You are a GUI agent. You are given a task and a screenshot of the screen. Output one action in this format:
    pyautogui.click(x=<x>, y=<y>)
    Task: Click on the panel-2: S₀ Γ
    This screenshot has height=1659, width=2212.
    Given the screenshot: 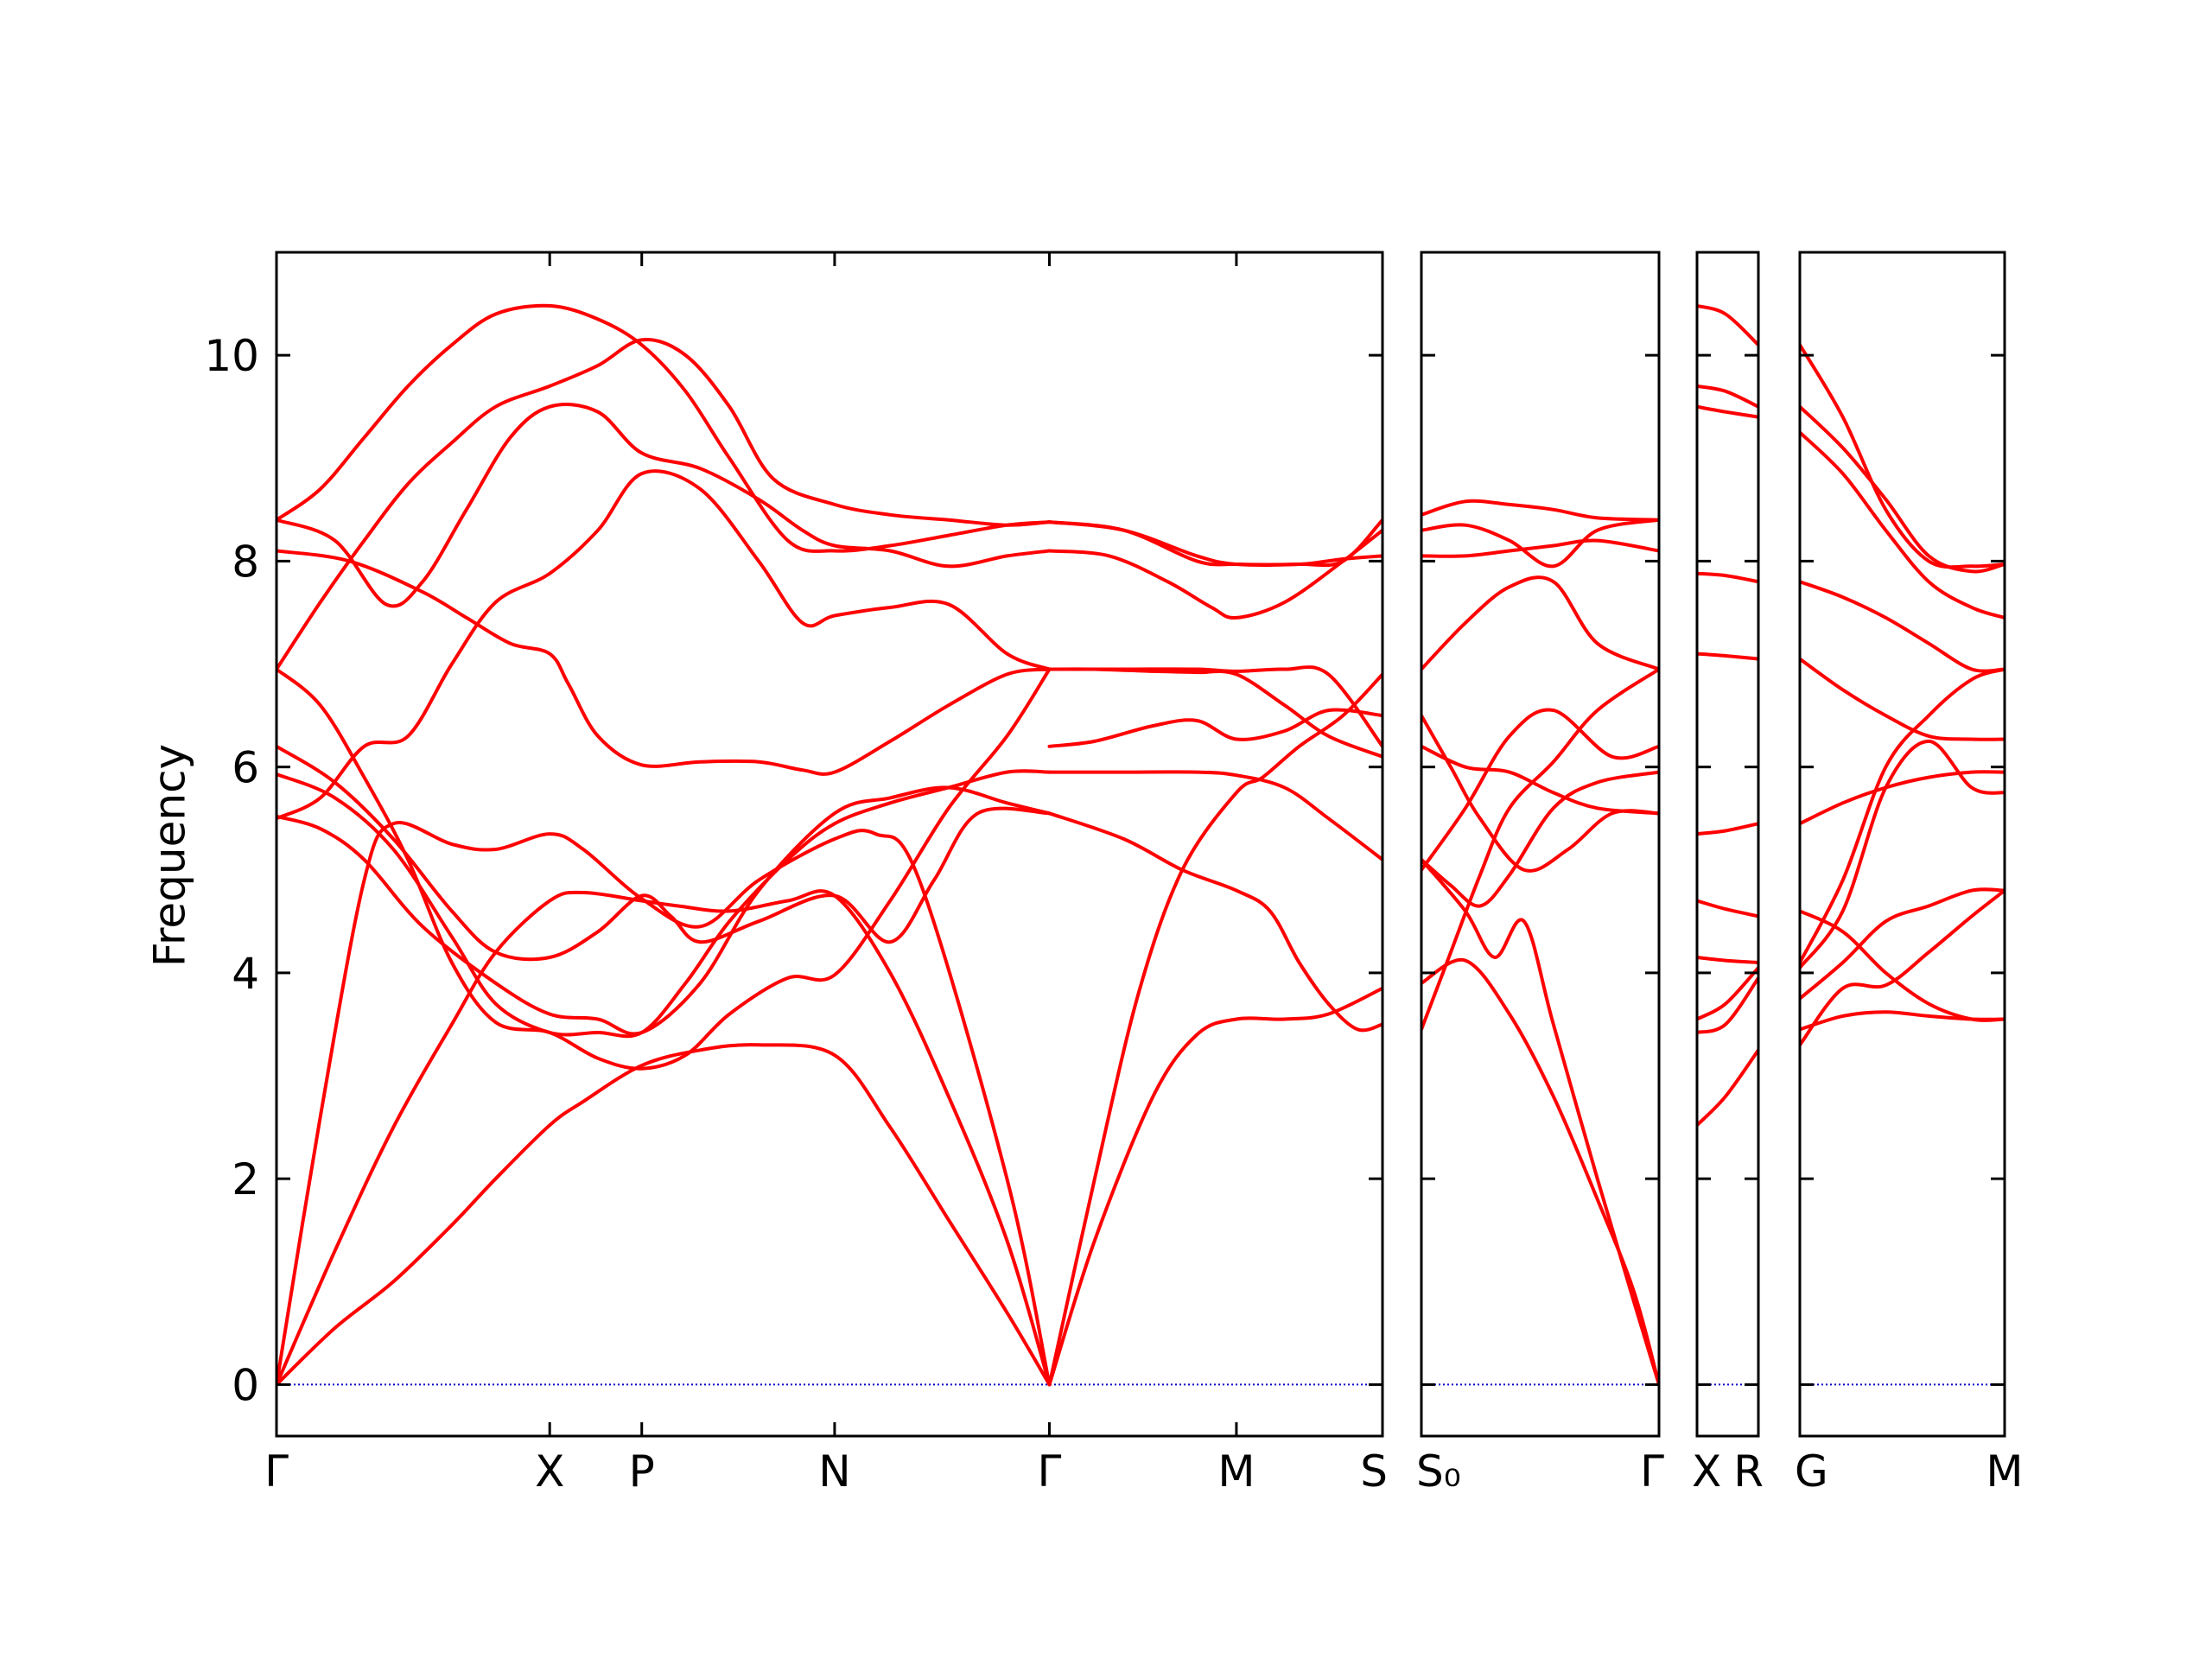 What is the action you would take?
    pyautogui.click(x=1540, y=874)
    